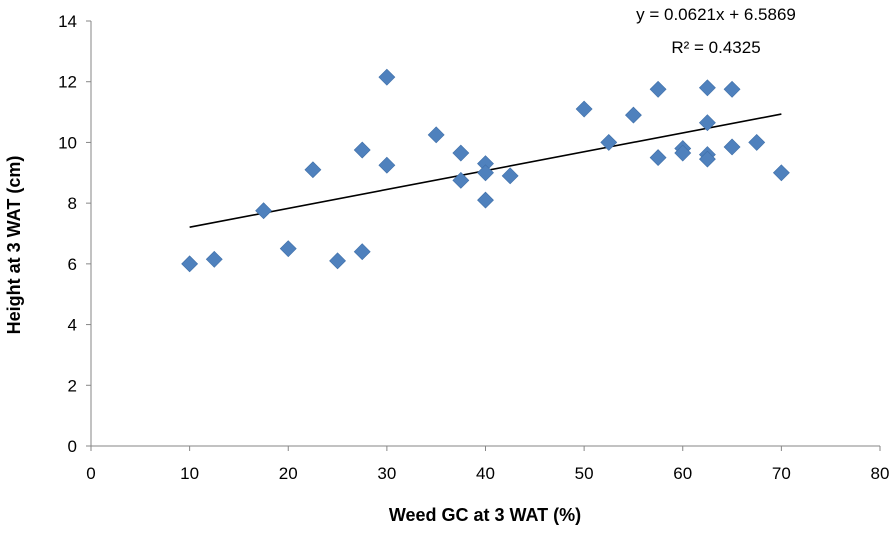 The image size is (895, 533). I want to click on x-tick-label: 60, so click(682, 473).